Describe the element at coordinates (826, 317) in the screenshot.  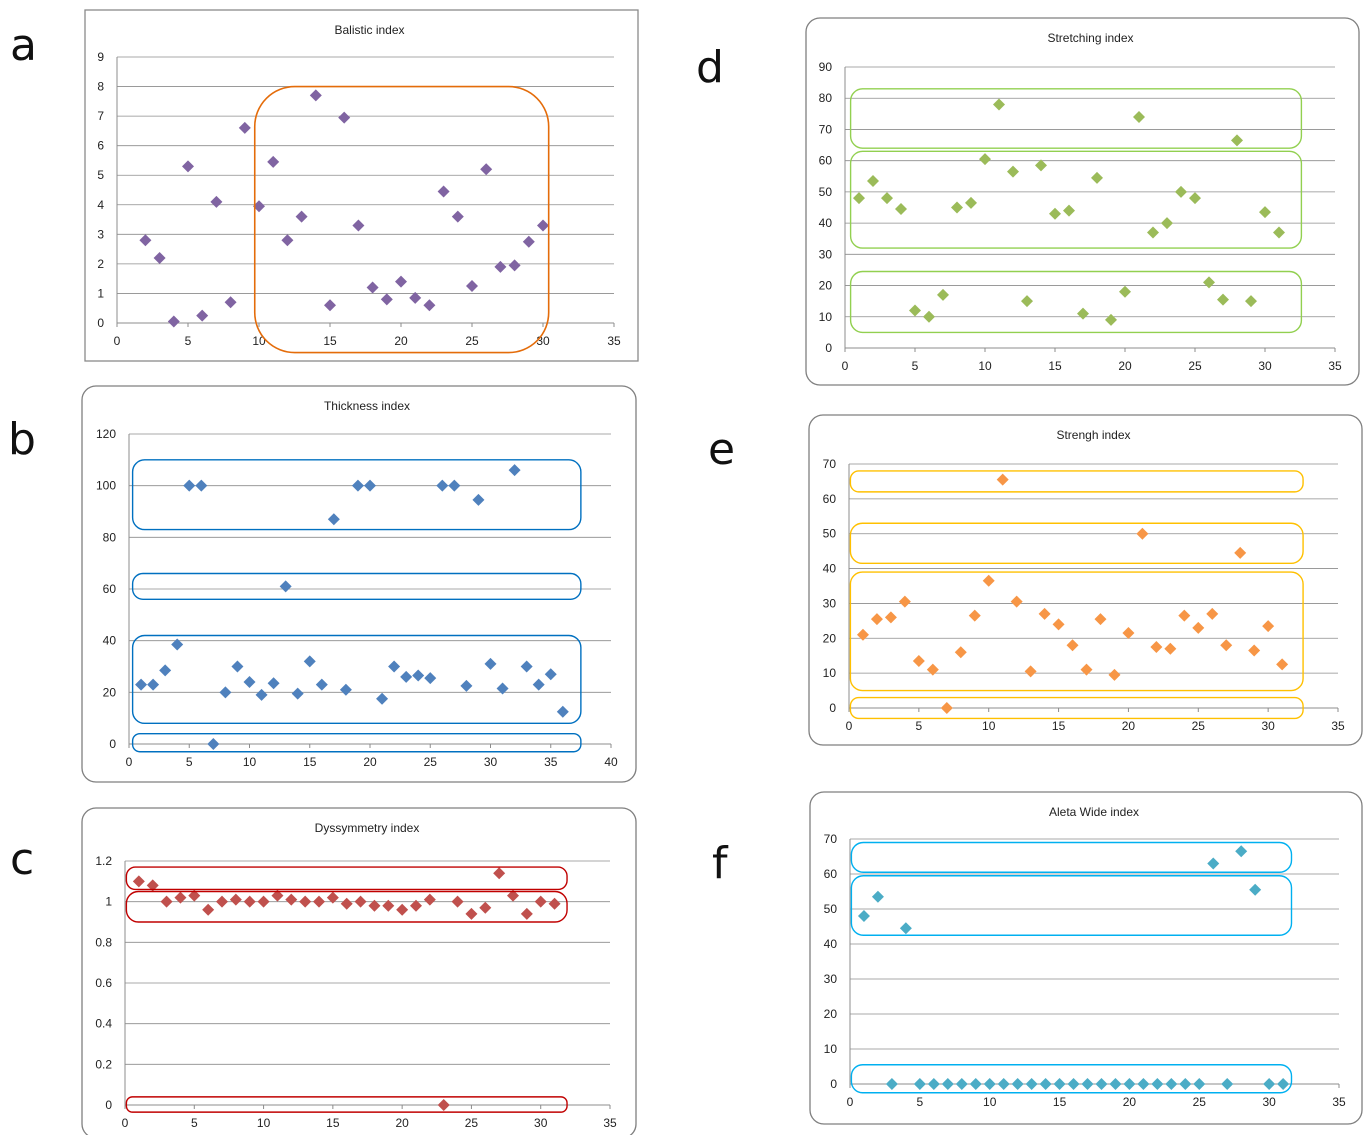
I see `y-tick-label: 10` at that location.